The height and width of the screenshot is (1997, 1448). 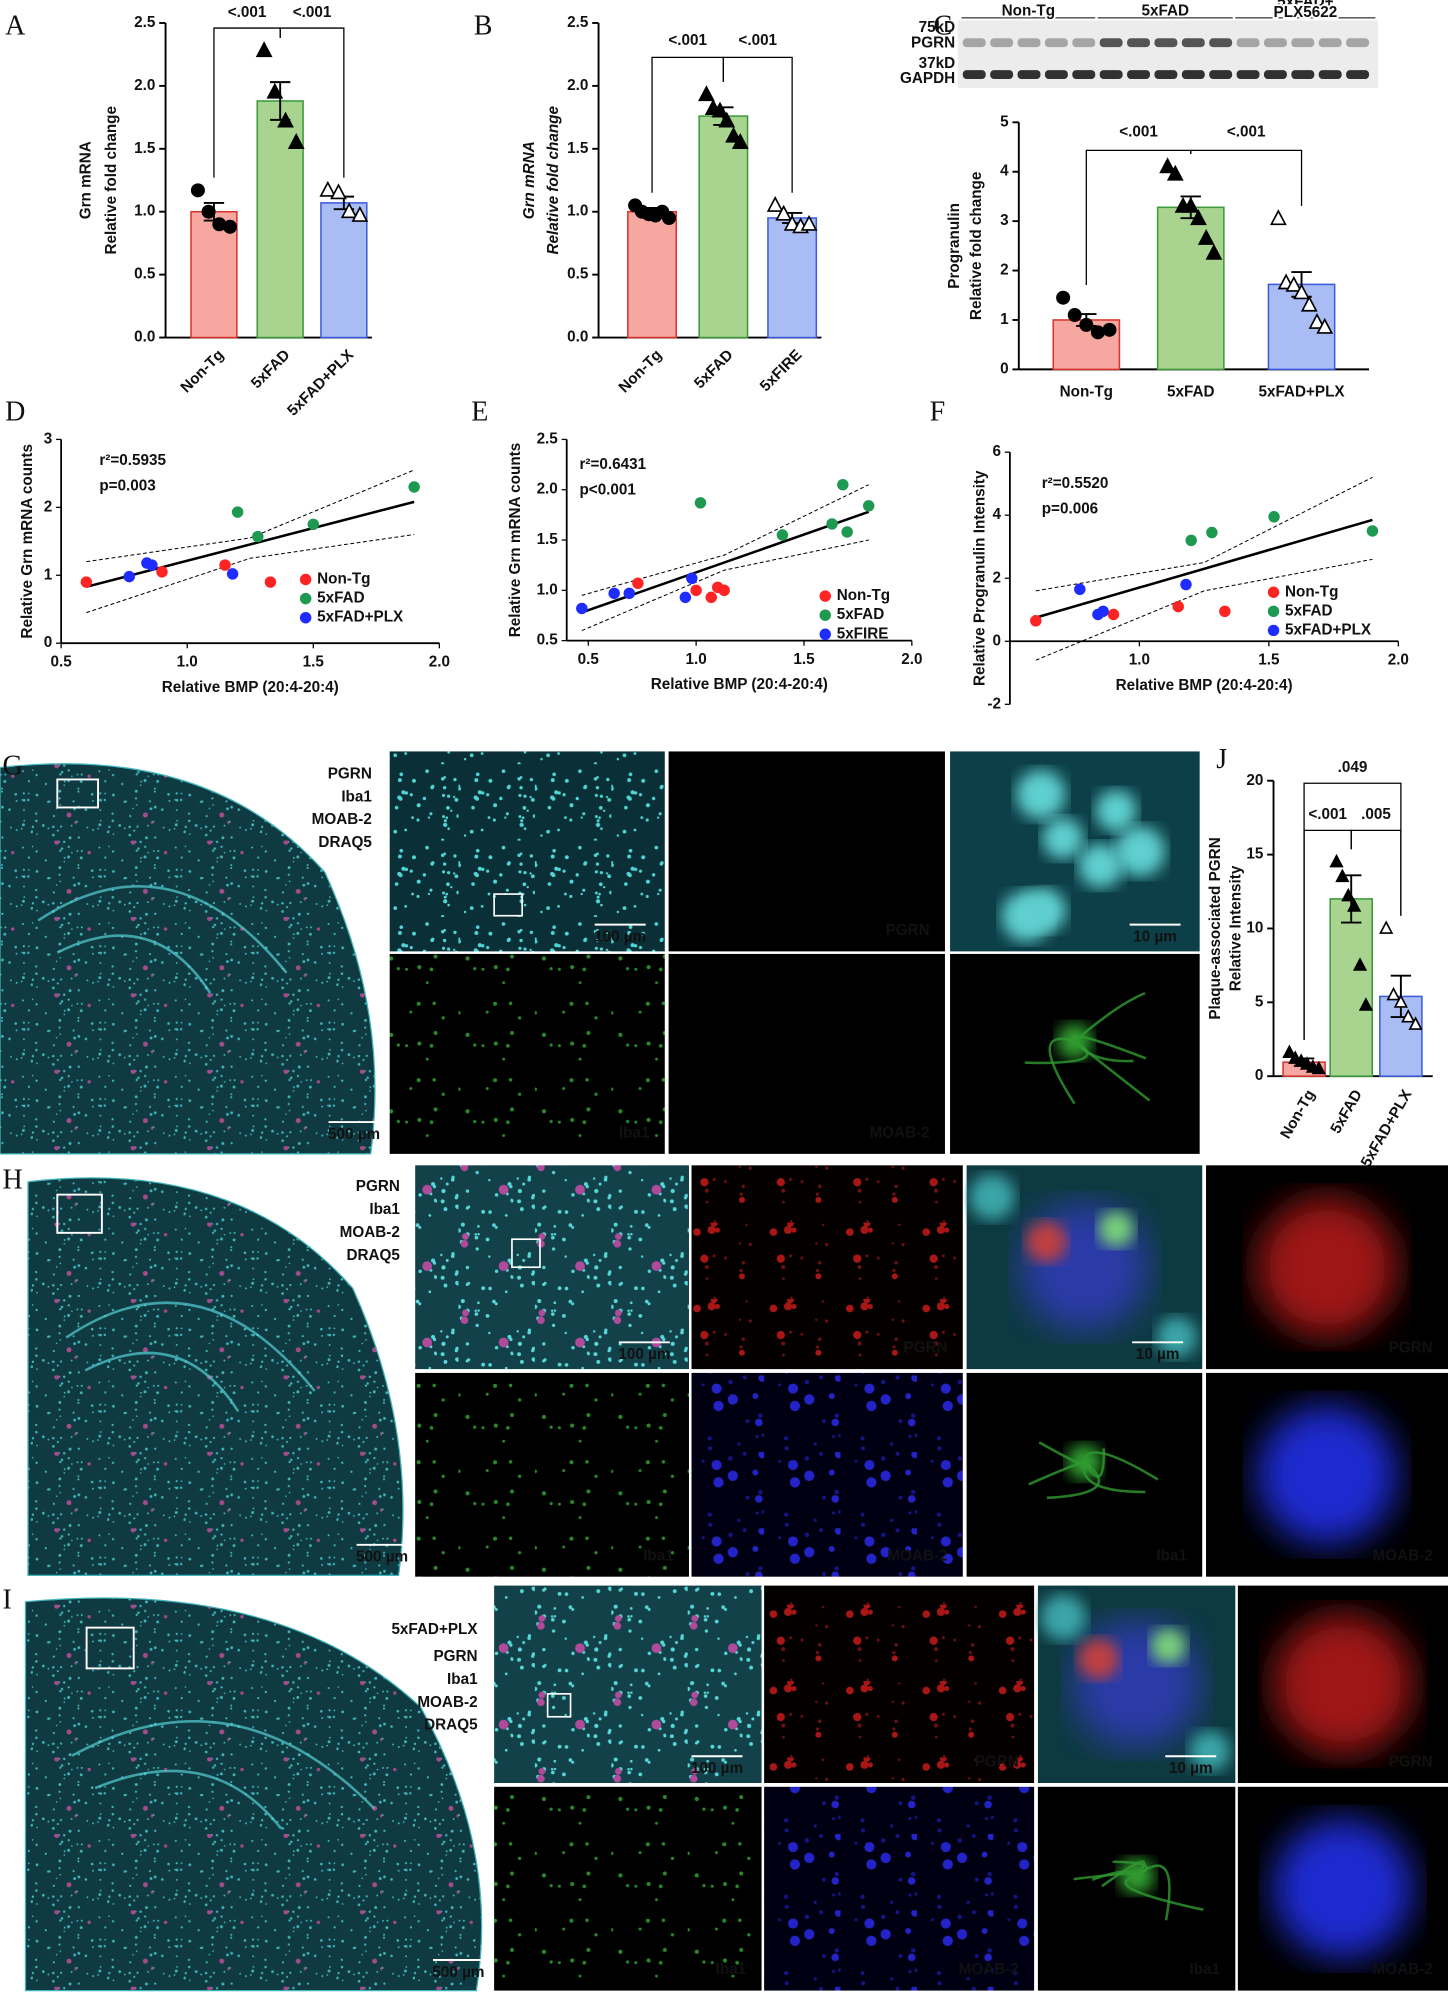 What do you see at coordinates (144, 85) in the screenshot?
I see `y-tick-label: 2.0` at bounding box center [144, 85].